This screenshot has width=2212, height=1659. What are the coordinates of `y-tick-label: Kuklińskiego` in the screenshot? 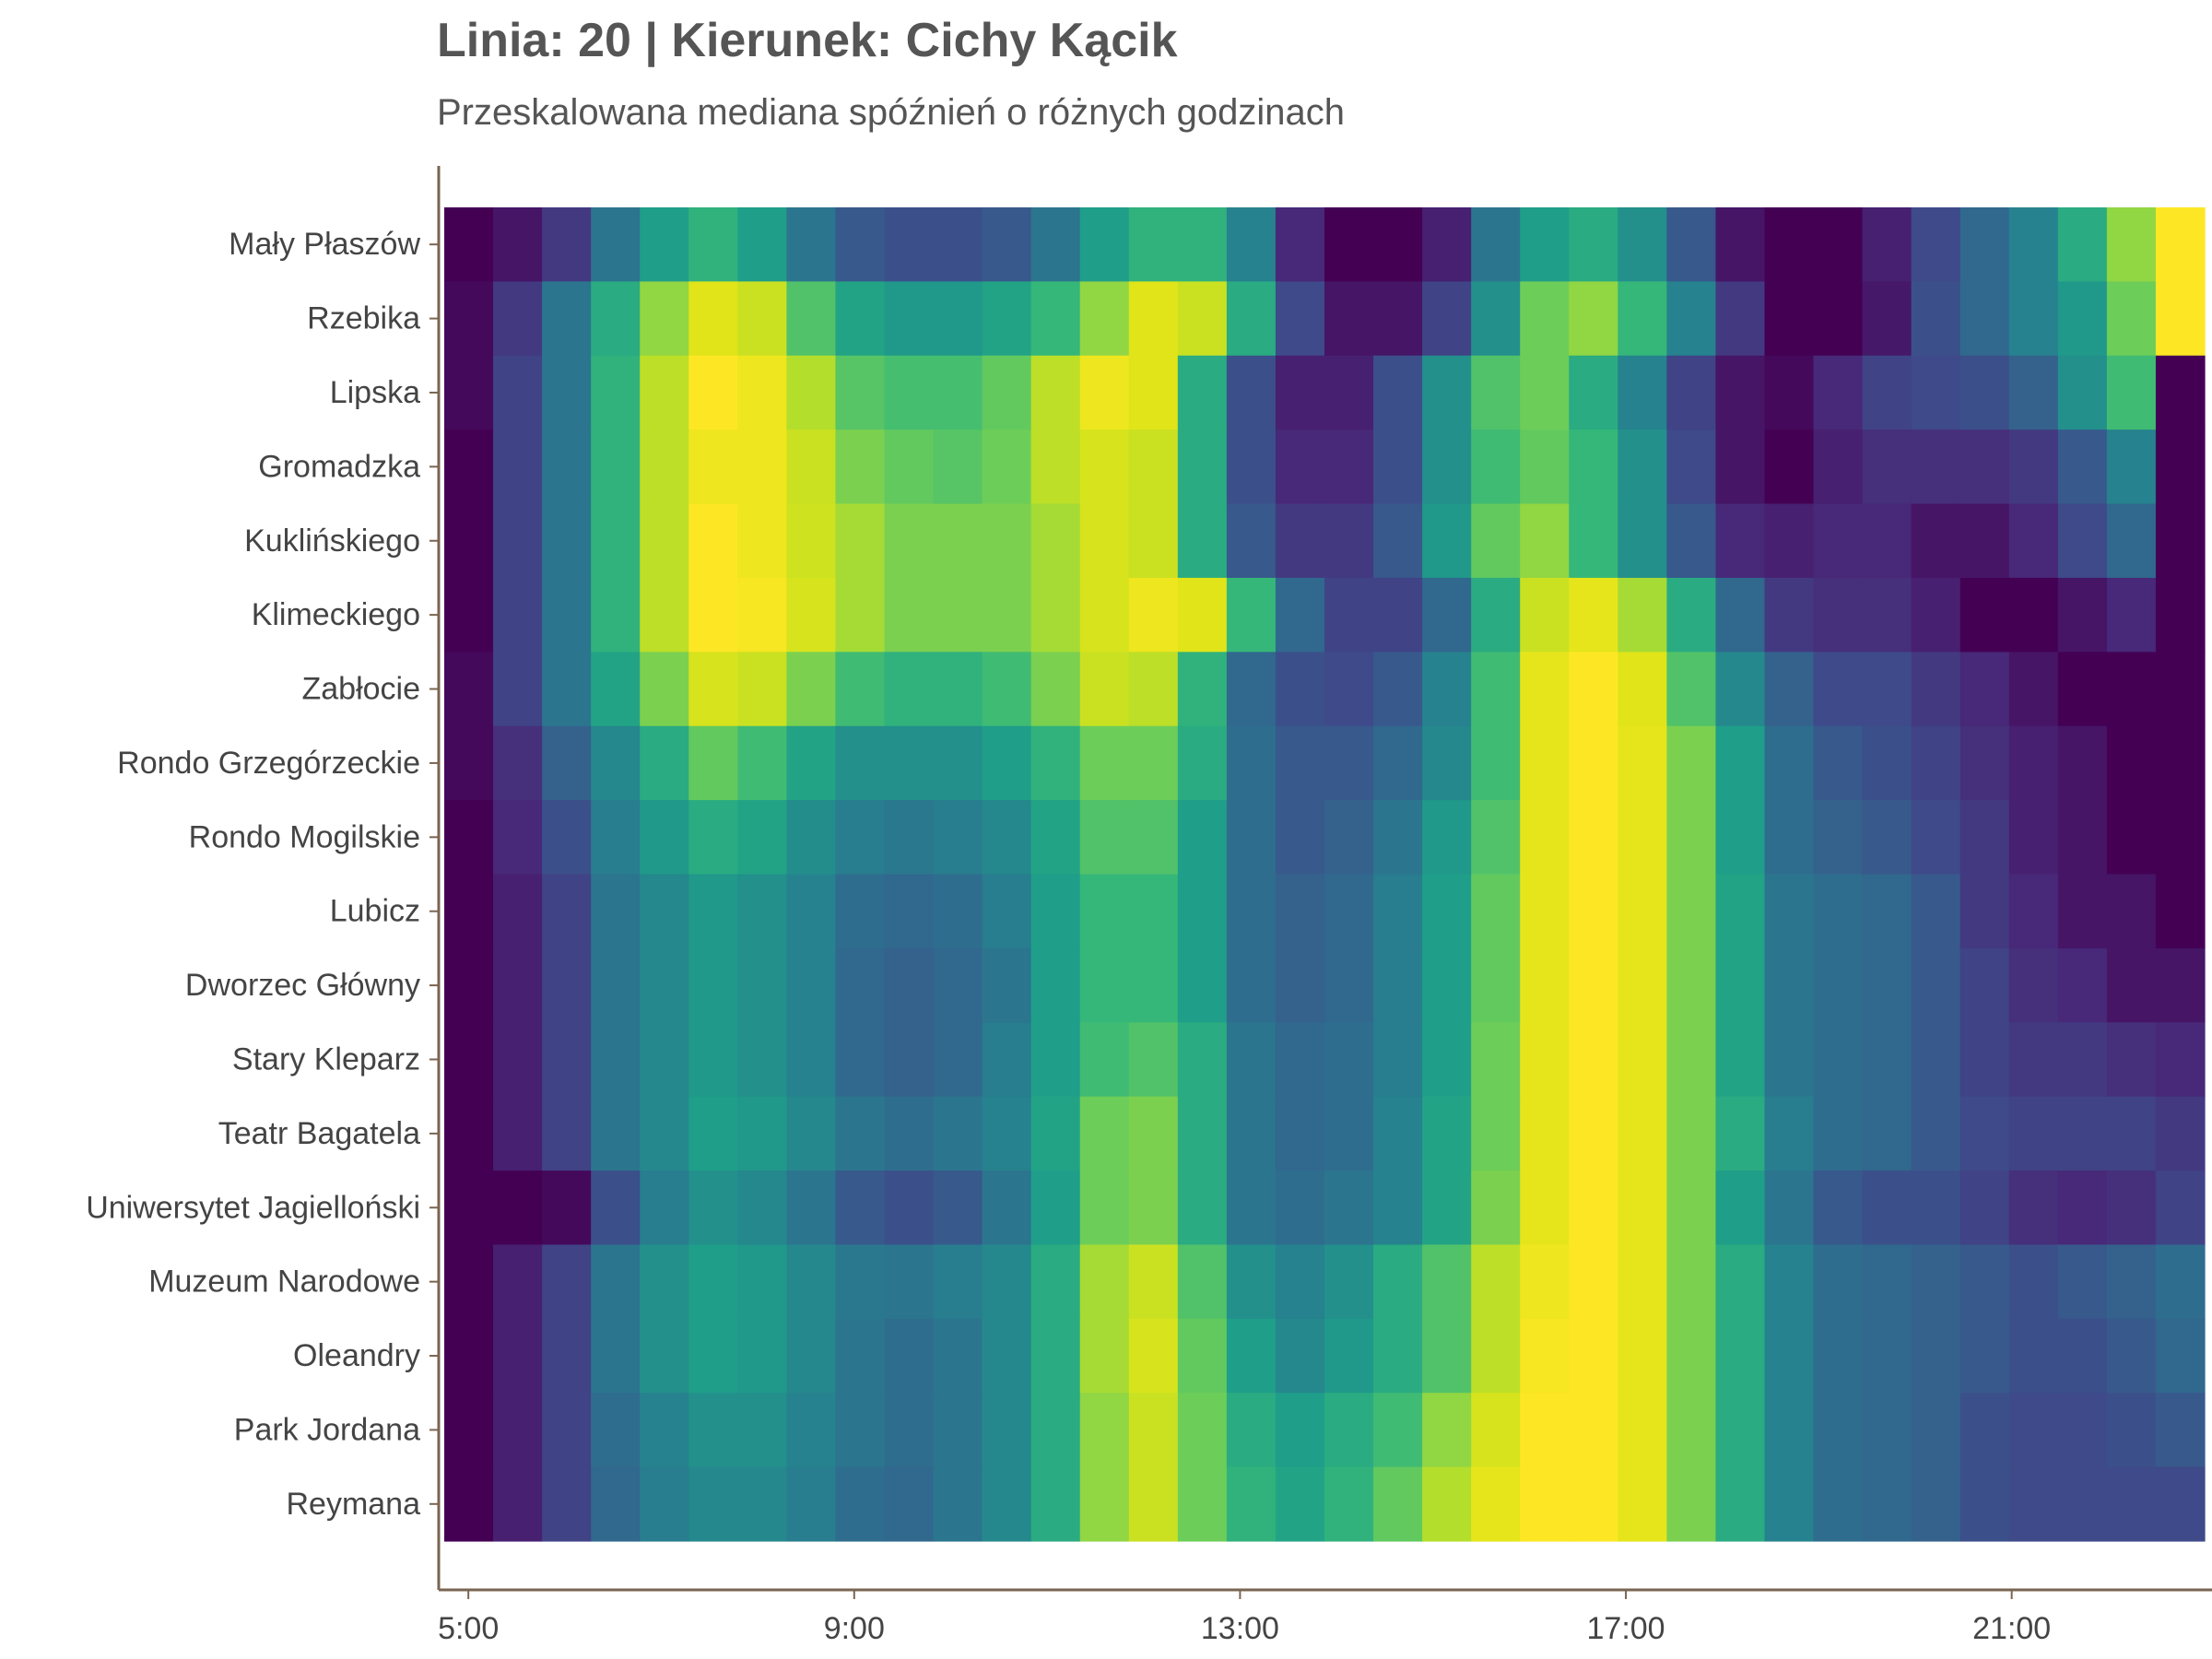 It's located at (332, 541).